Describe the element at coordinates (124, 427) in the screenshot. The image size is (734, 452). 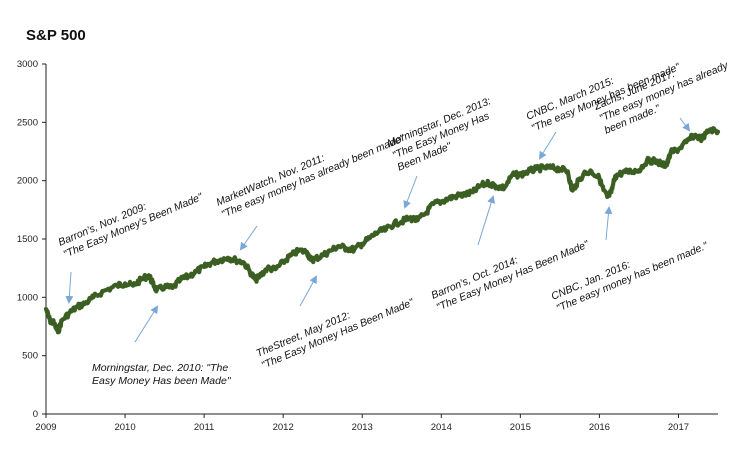
I see `x-tick-label: 2010` at that location.